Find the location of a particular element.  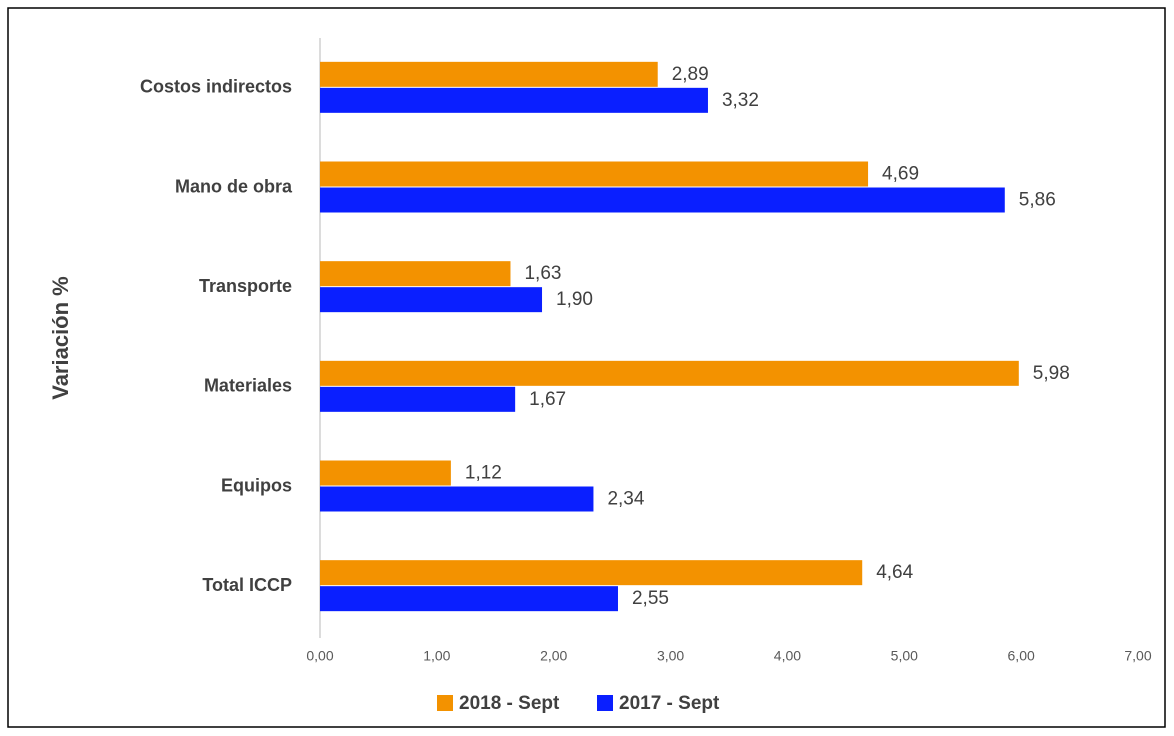

data-label: 2,55 is located at coordinates (650, 598).